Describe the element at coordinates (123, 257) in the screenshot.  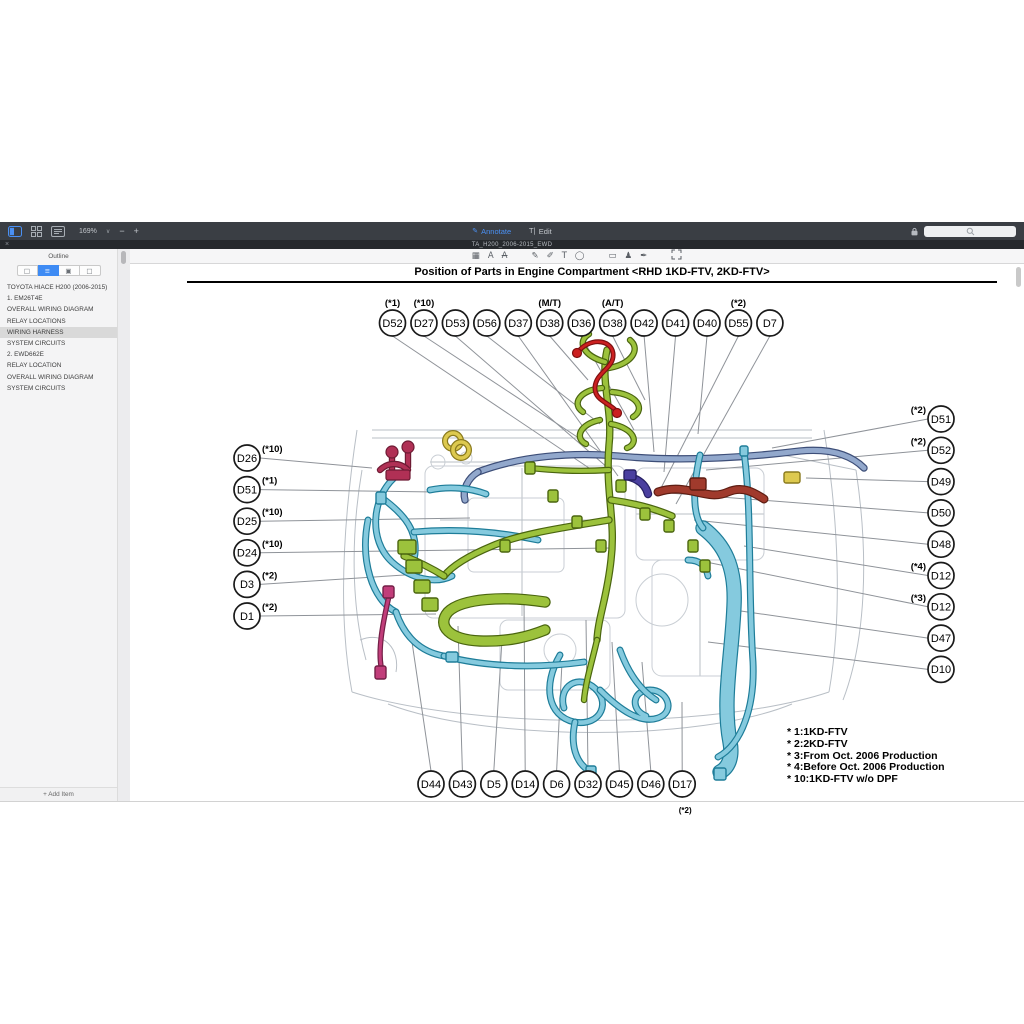
I see `gutter-scrollbar-thumb` at that location.